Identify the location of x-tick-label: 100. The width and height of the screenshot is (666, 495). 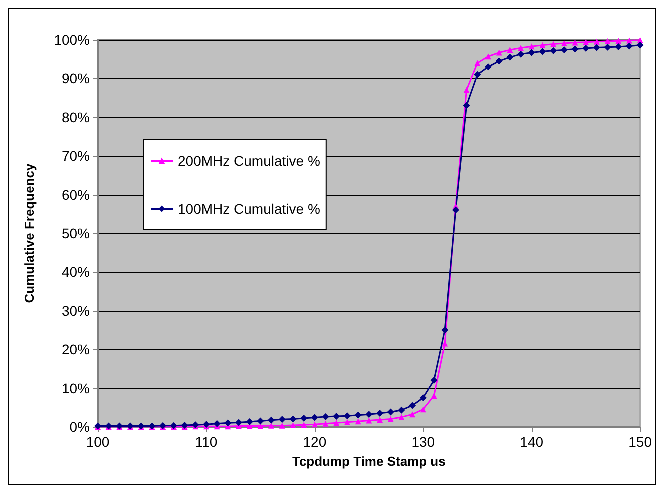
(98, 442).